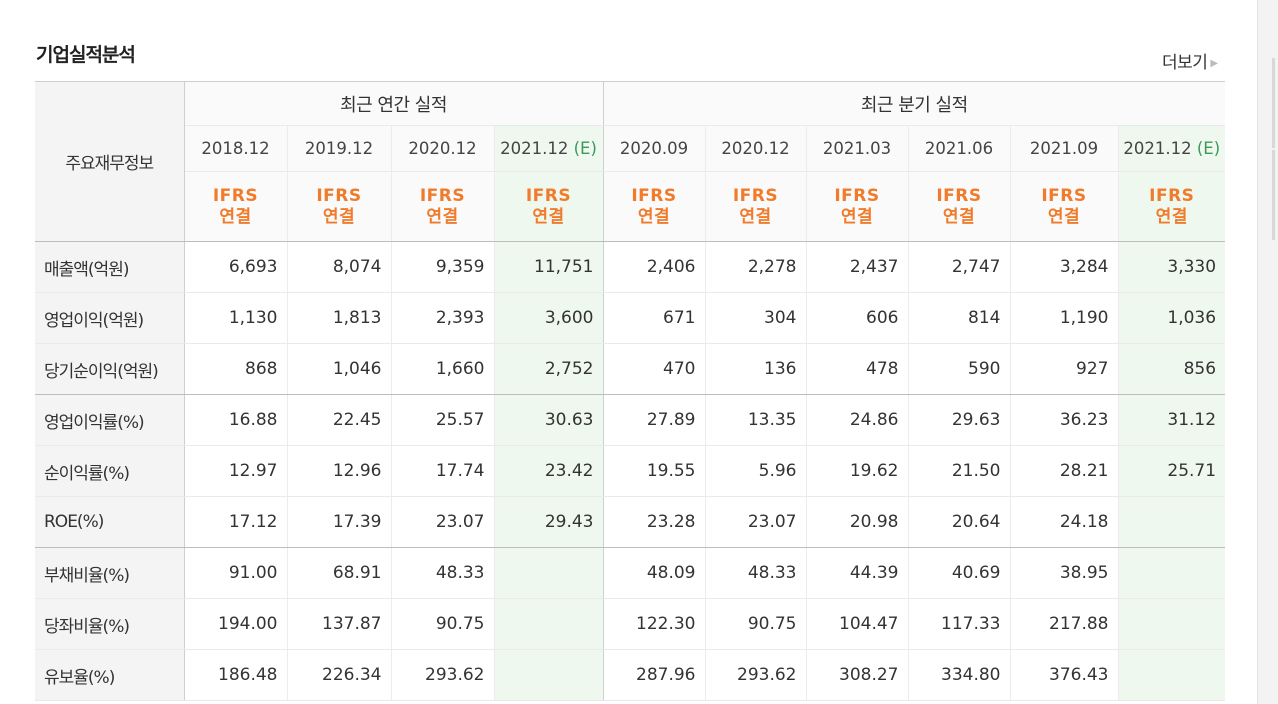 This screenshot has width=1278, height=704. I want to click on value-cell: 186.48, so click(235, 675).